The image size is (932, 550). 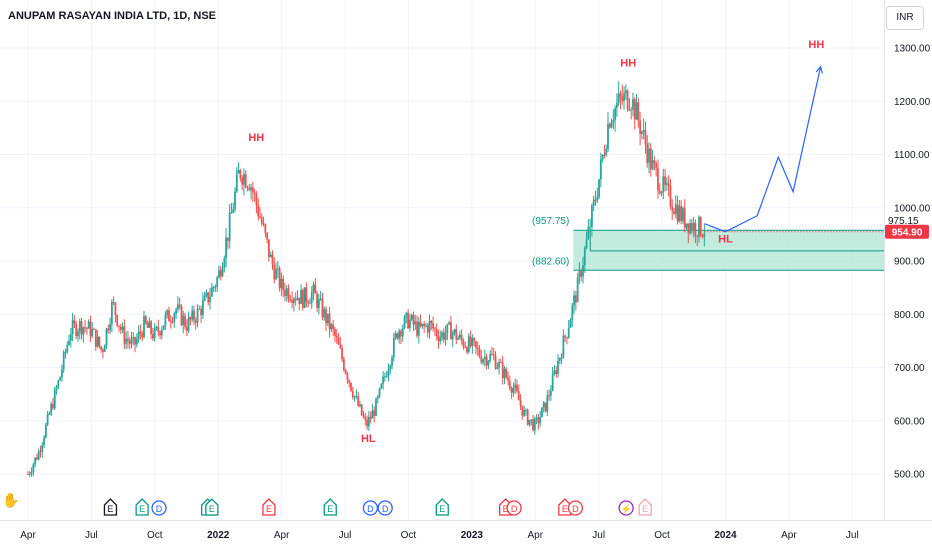 I want to click on drawing-tool-icon: ✋, so click(x=11, y=500).